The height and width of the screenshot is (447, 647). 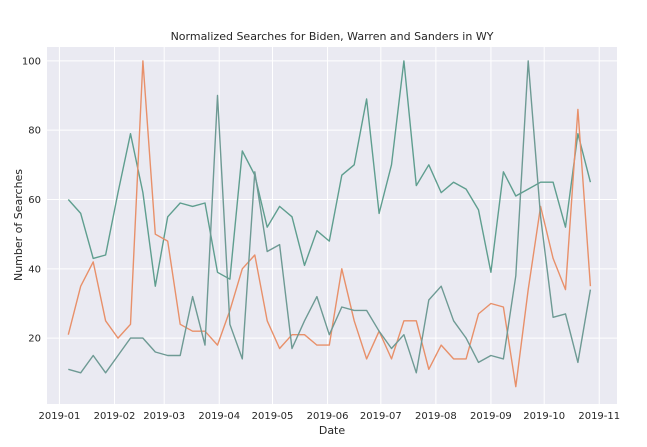 What do you see at coordinates (544, 416) in the screenshot?
I see `x-tick-label: 2019-10` at bounding box center [544, 416].